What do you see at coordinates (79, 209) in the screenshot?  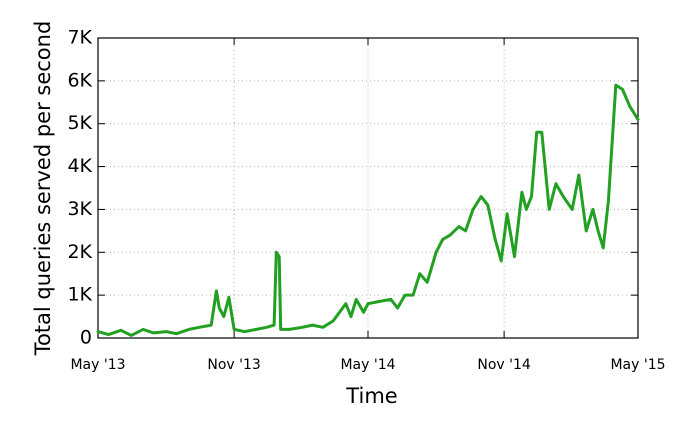 I see `y-tick-label: 3K` at bounding box center [79, 209].